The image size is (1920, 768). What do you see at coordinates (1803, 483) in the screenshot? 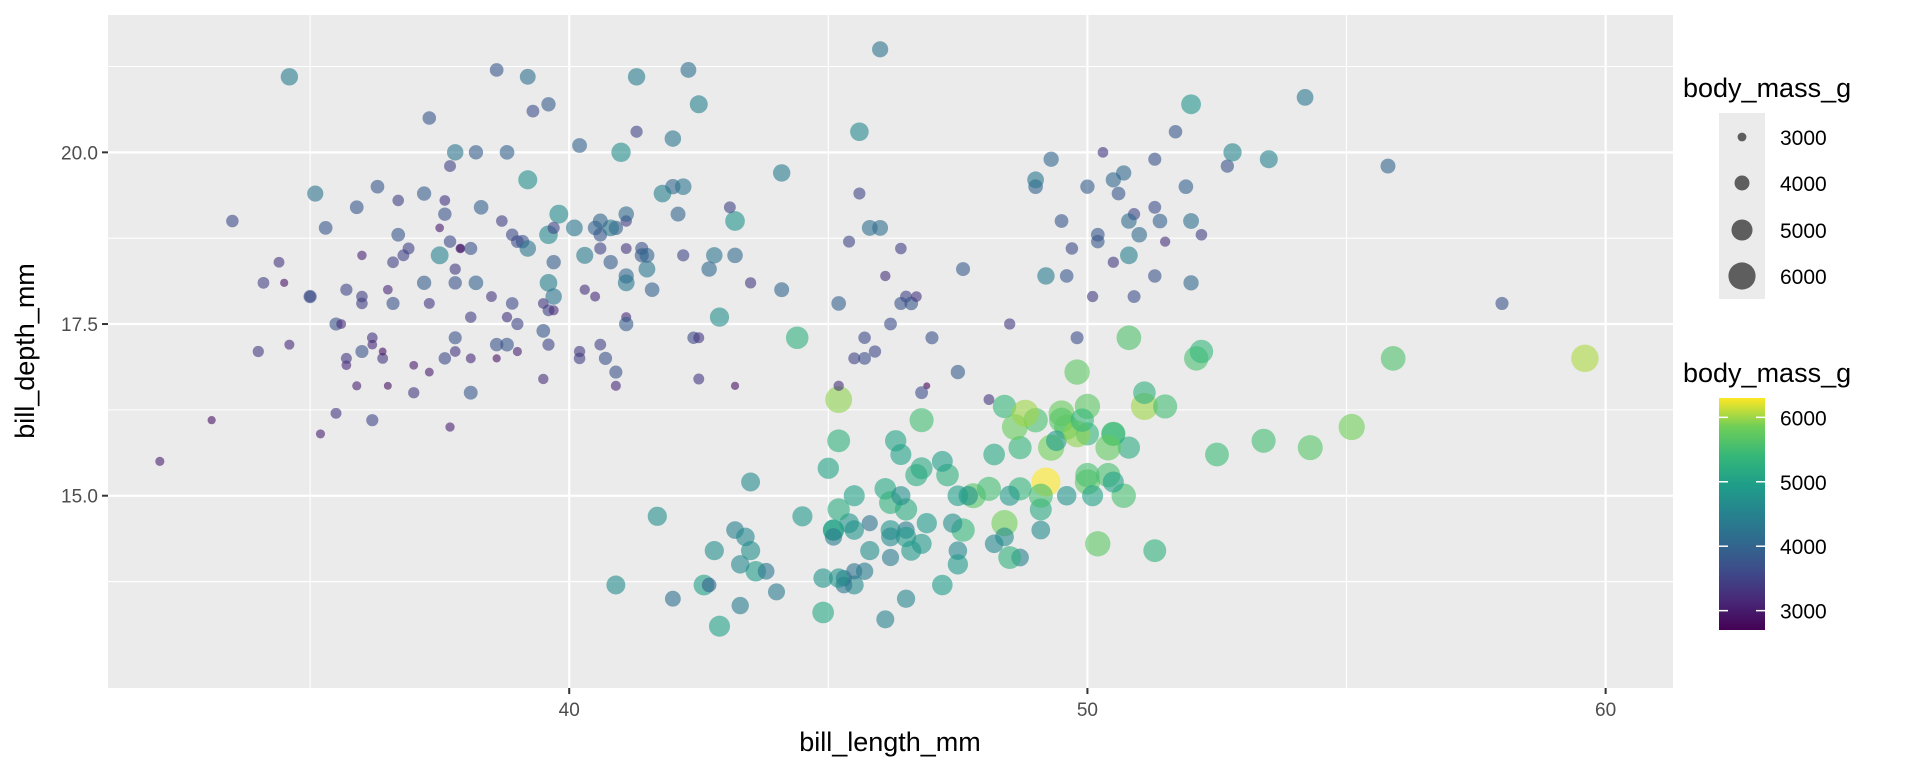
I see `color-legend-label: 5000` at bounding box center [1803, 483].